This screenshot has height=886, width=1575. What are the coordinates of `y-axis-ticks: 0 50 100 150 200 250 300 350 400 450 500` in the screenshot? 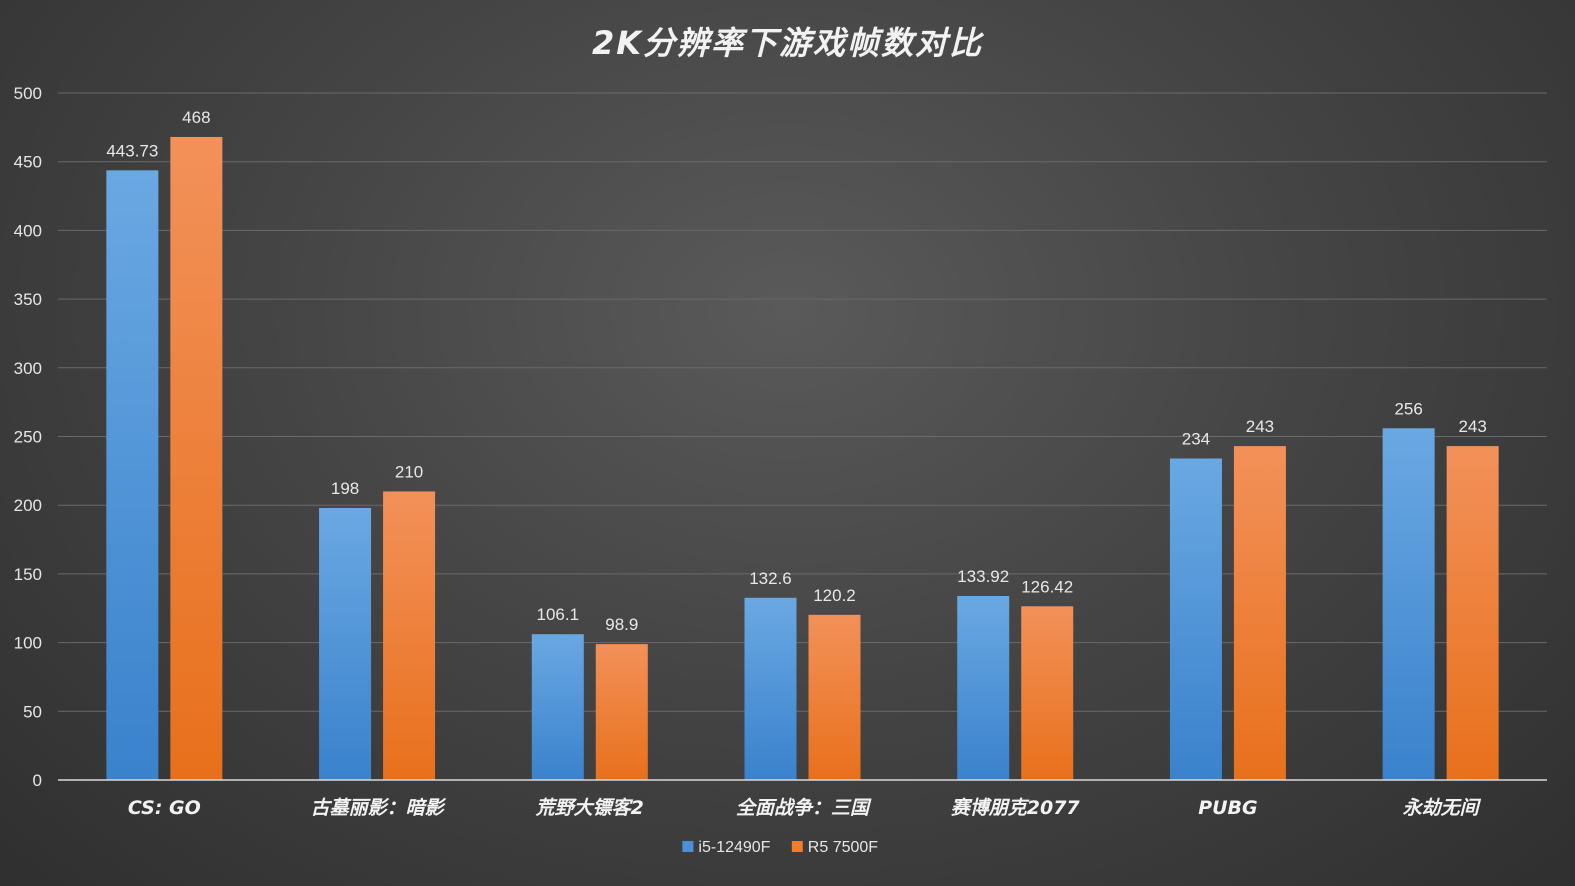 It's located at (28, 437).